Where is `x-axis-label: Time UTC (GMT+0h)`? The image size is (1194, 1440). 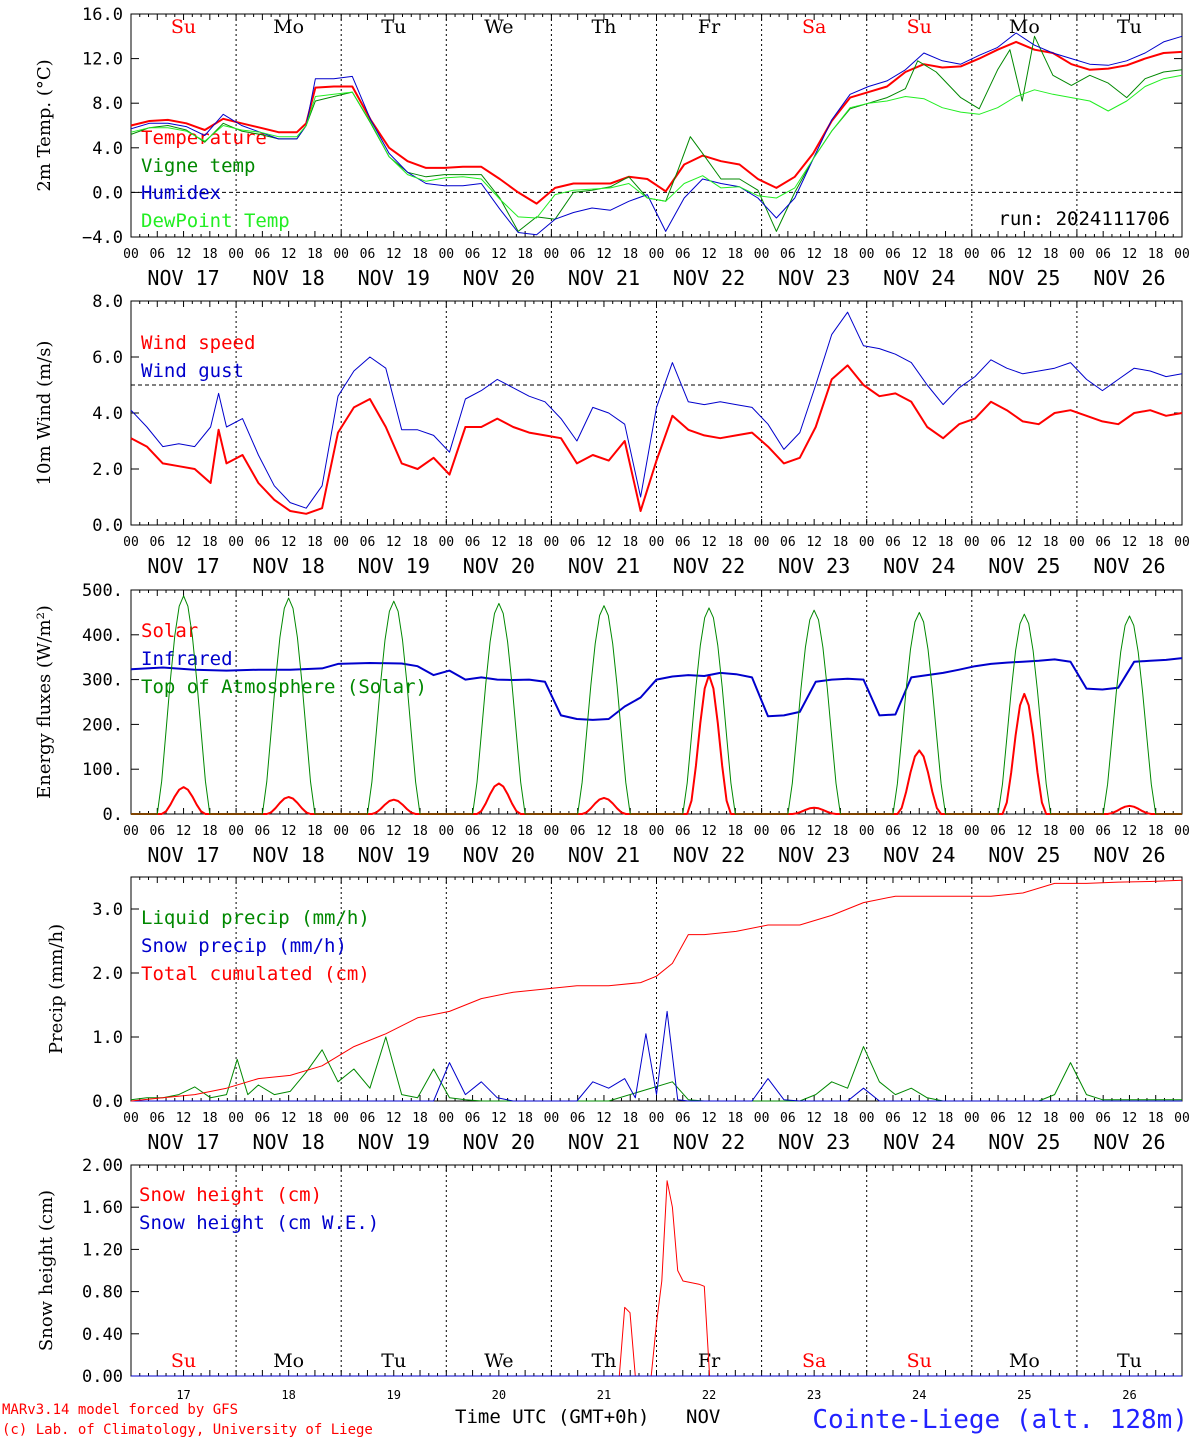 x-axis-label: Time UTC (GMT+0h) is located at coordinates (552, 1417).